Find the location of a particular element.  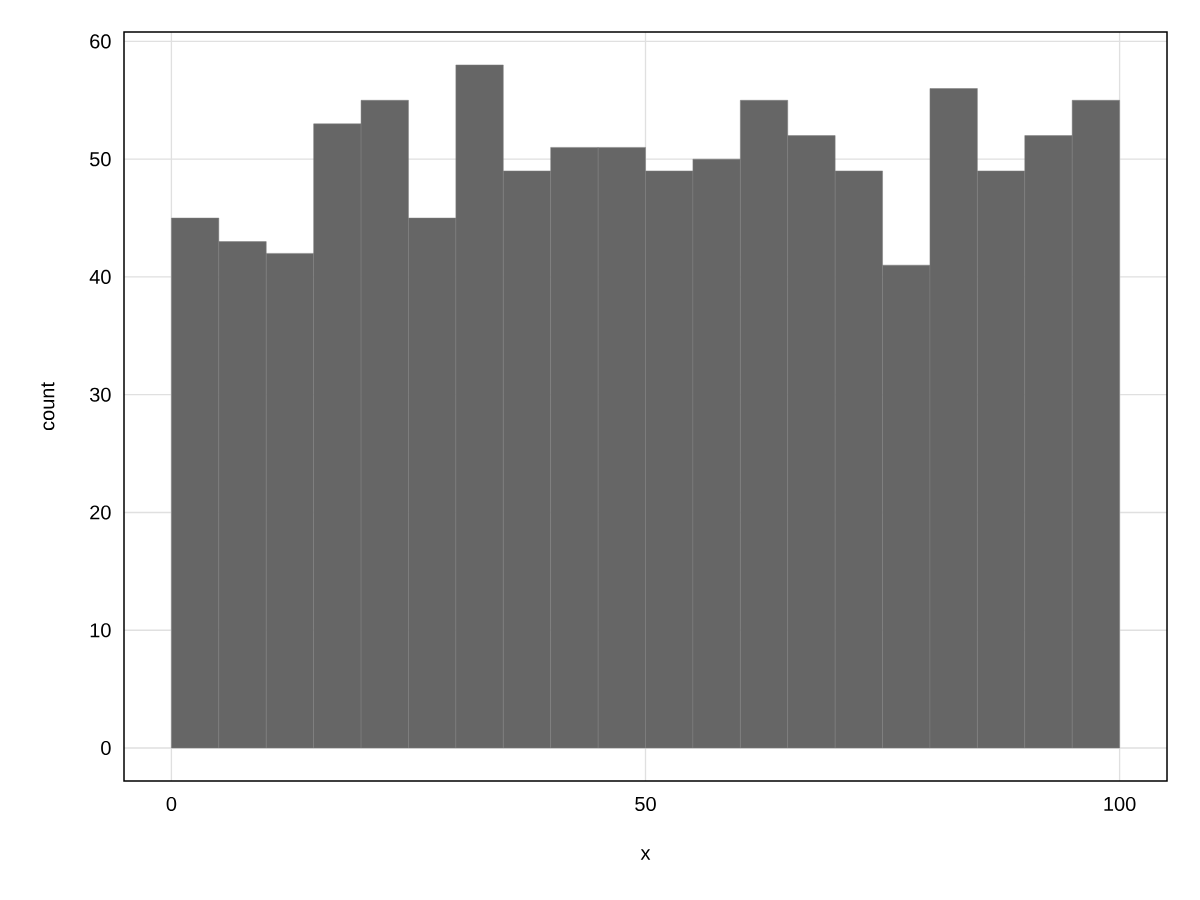

y-tick-label: 50 is located at coordinates (100, 159).